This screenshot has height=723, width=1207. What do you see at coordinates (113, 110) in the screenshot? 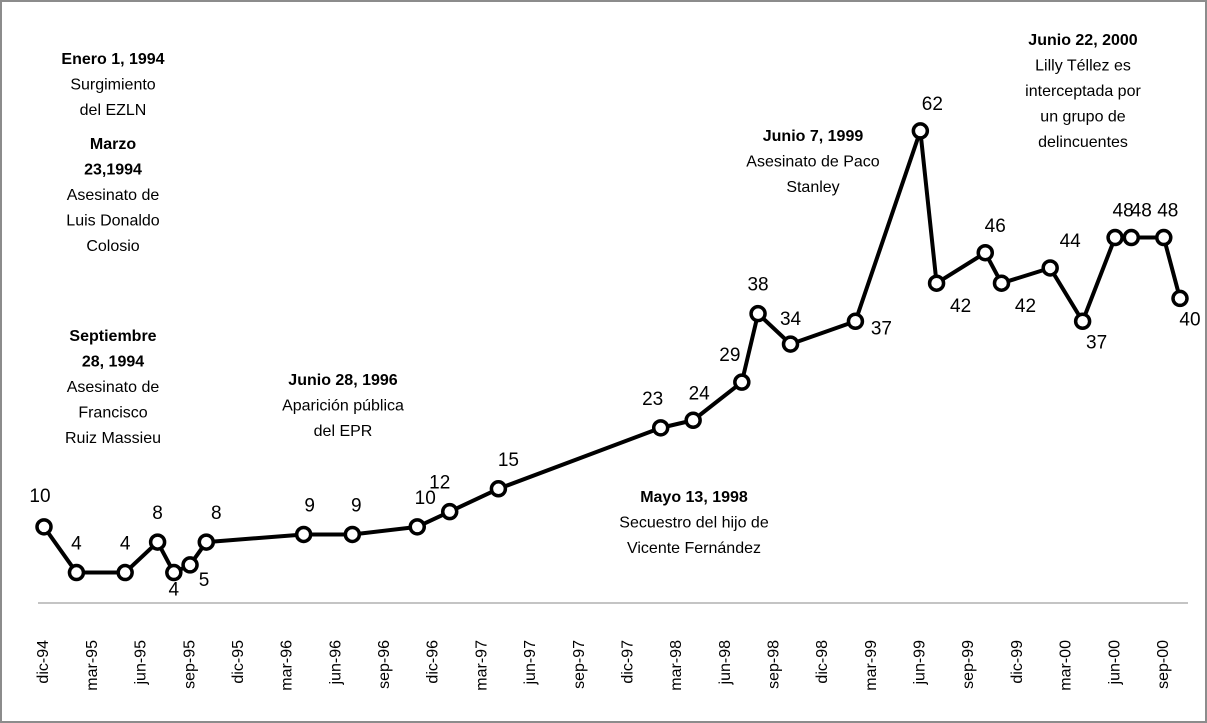
I see `annotation-text: del EZLN` at bounding box center [113, 110].